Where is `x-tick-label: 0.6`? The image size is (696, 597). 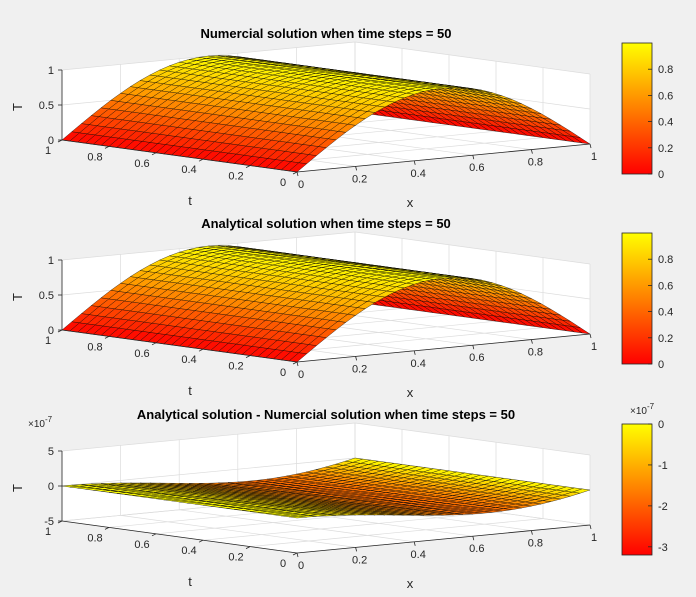
x-tick-label: 0.6 is located at coordinates (476, 358).